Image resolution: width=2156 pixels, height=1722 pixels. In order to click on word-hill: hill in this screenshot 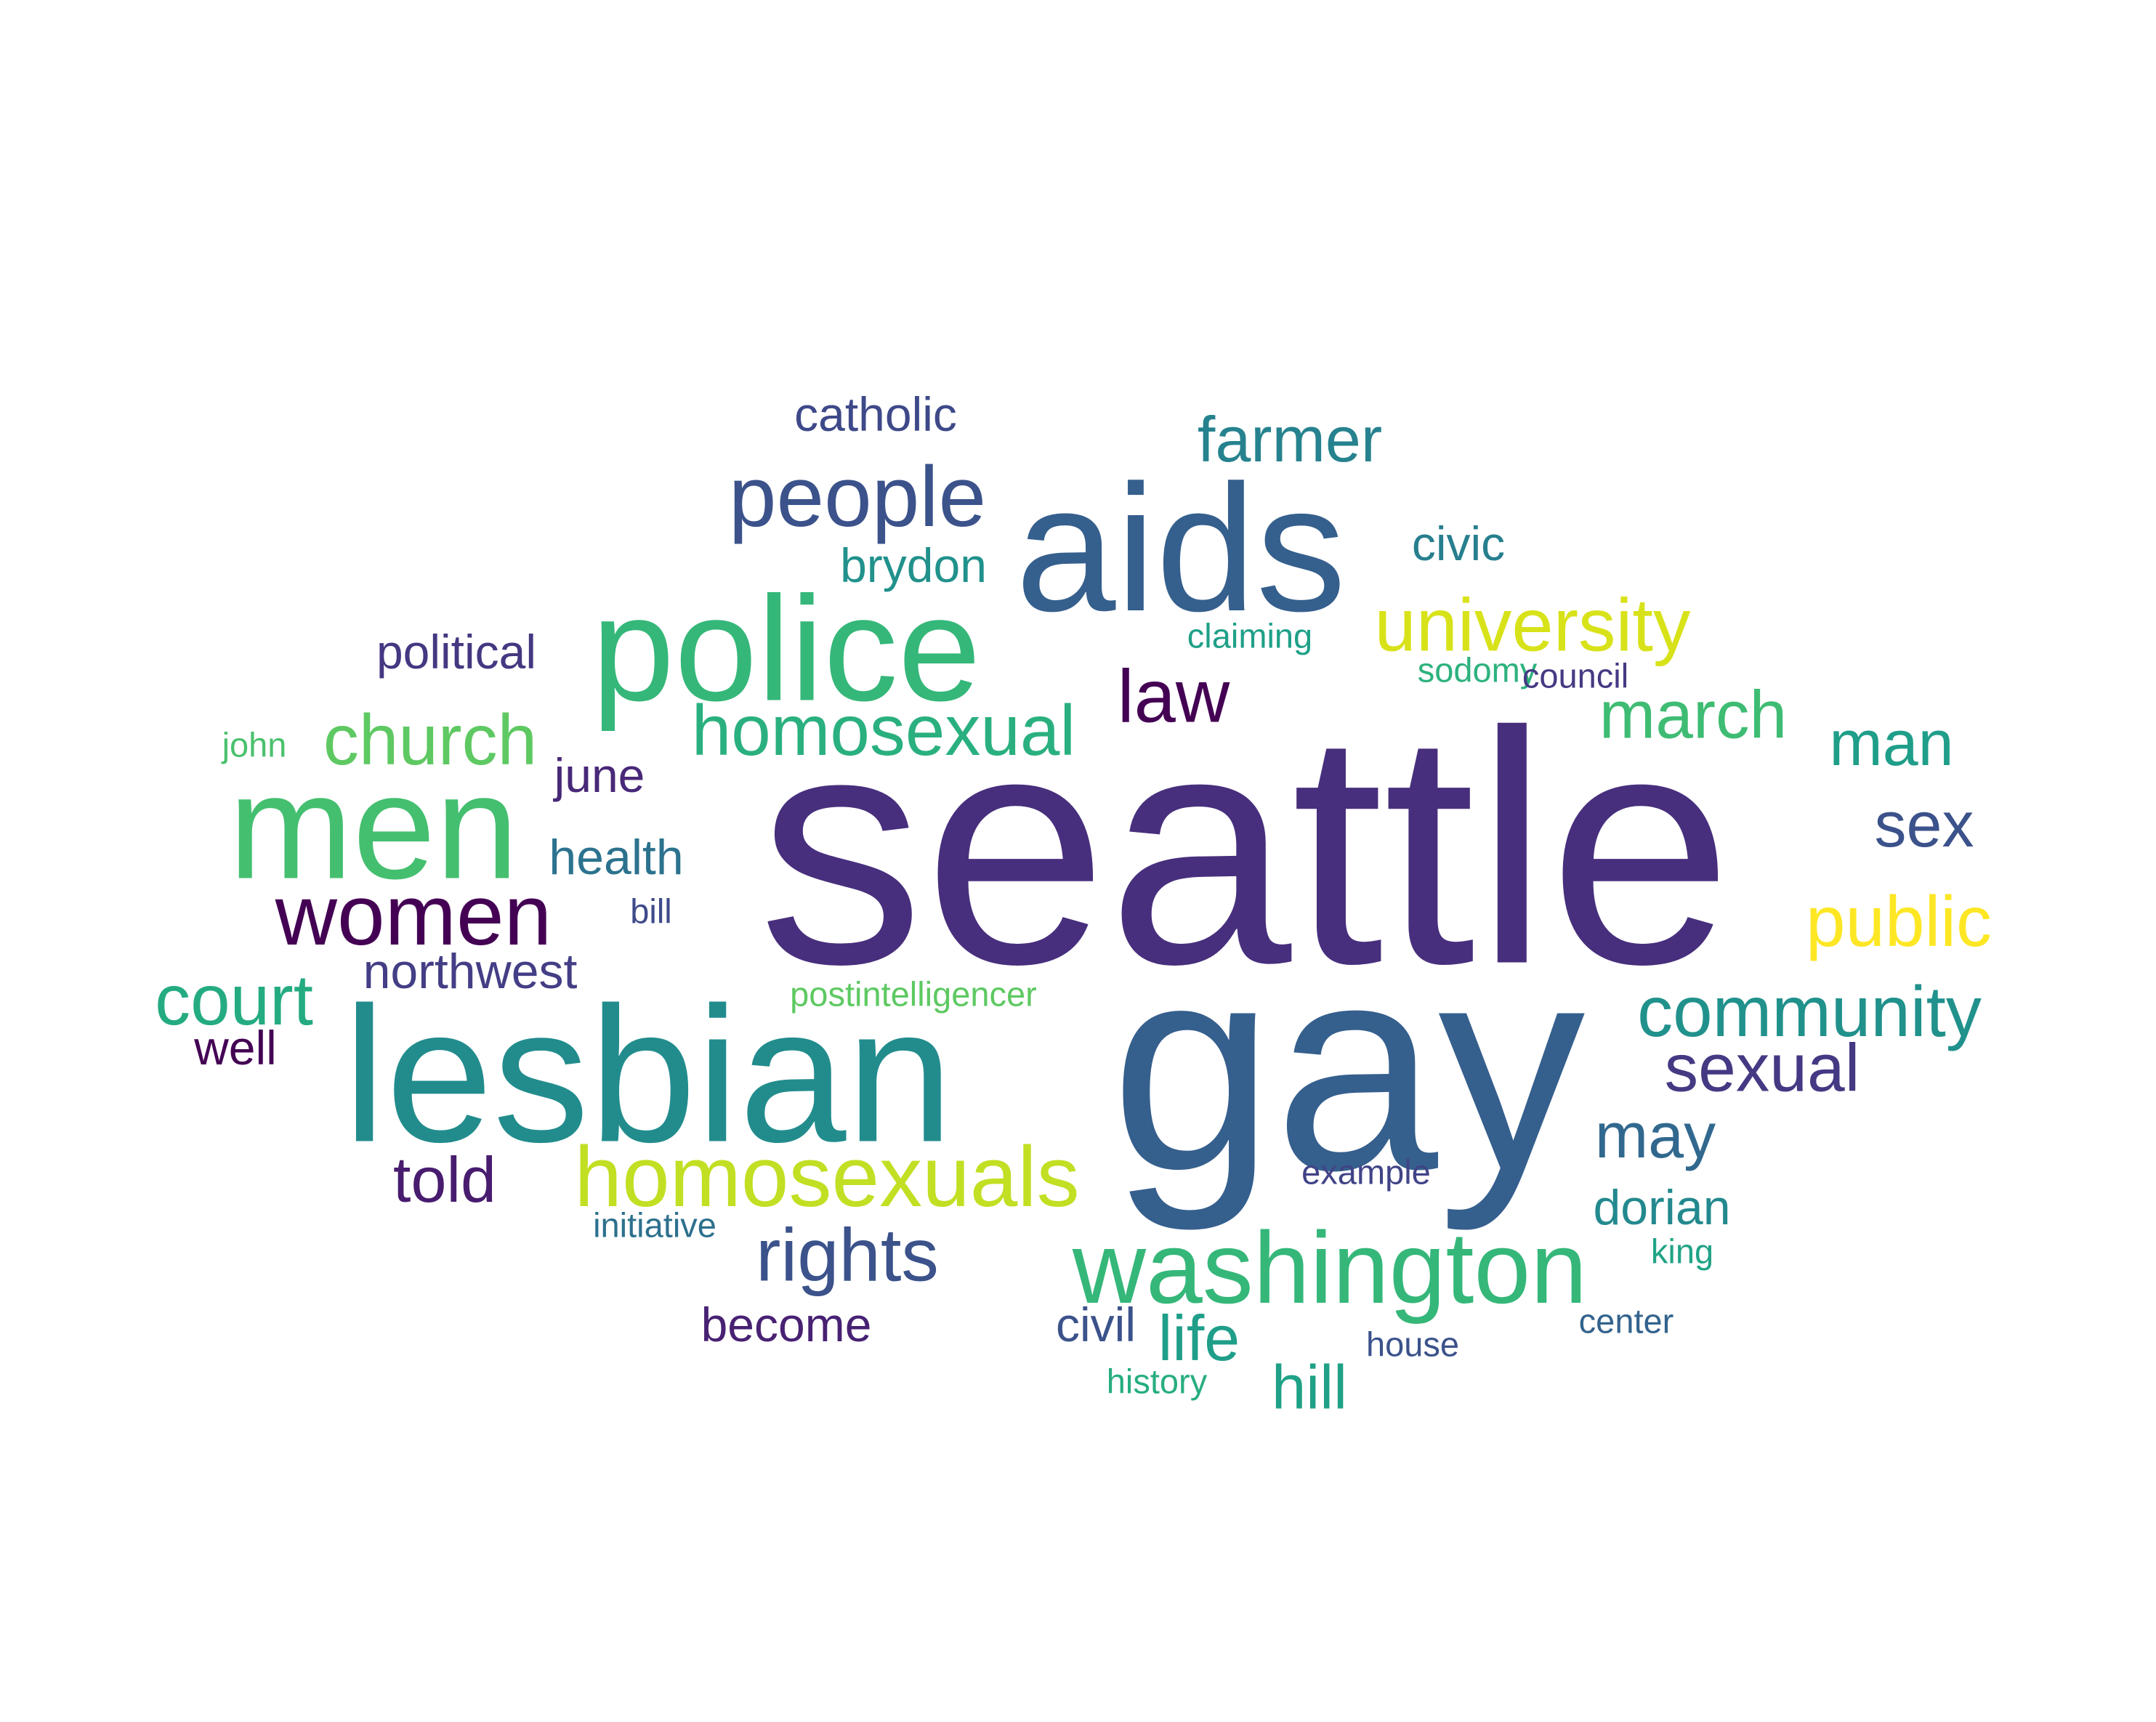, I will do `click(1310, 1388)`.